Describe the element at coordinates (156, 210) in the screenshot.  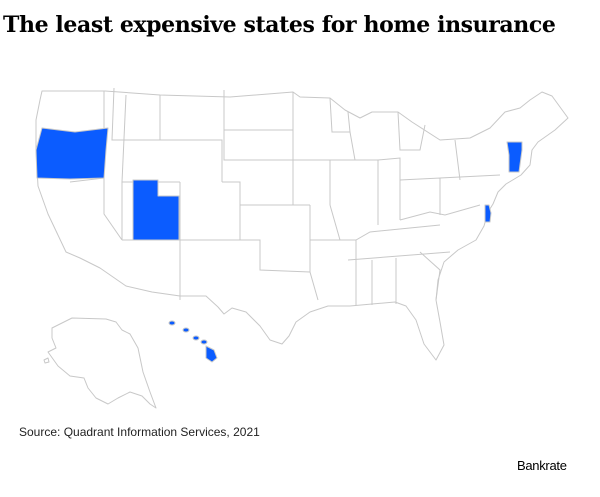
I see `state-utah` at that location.